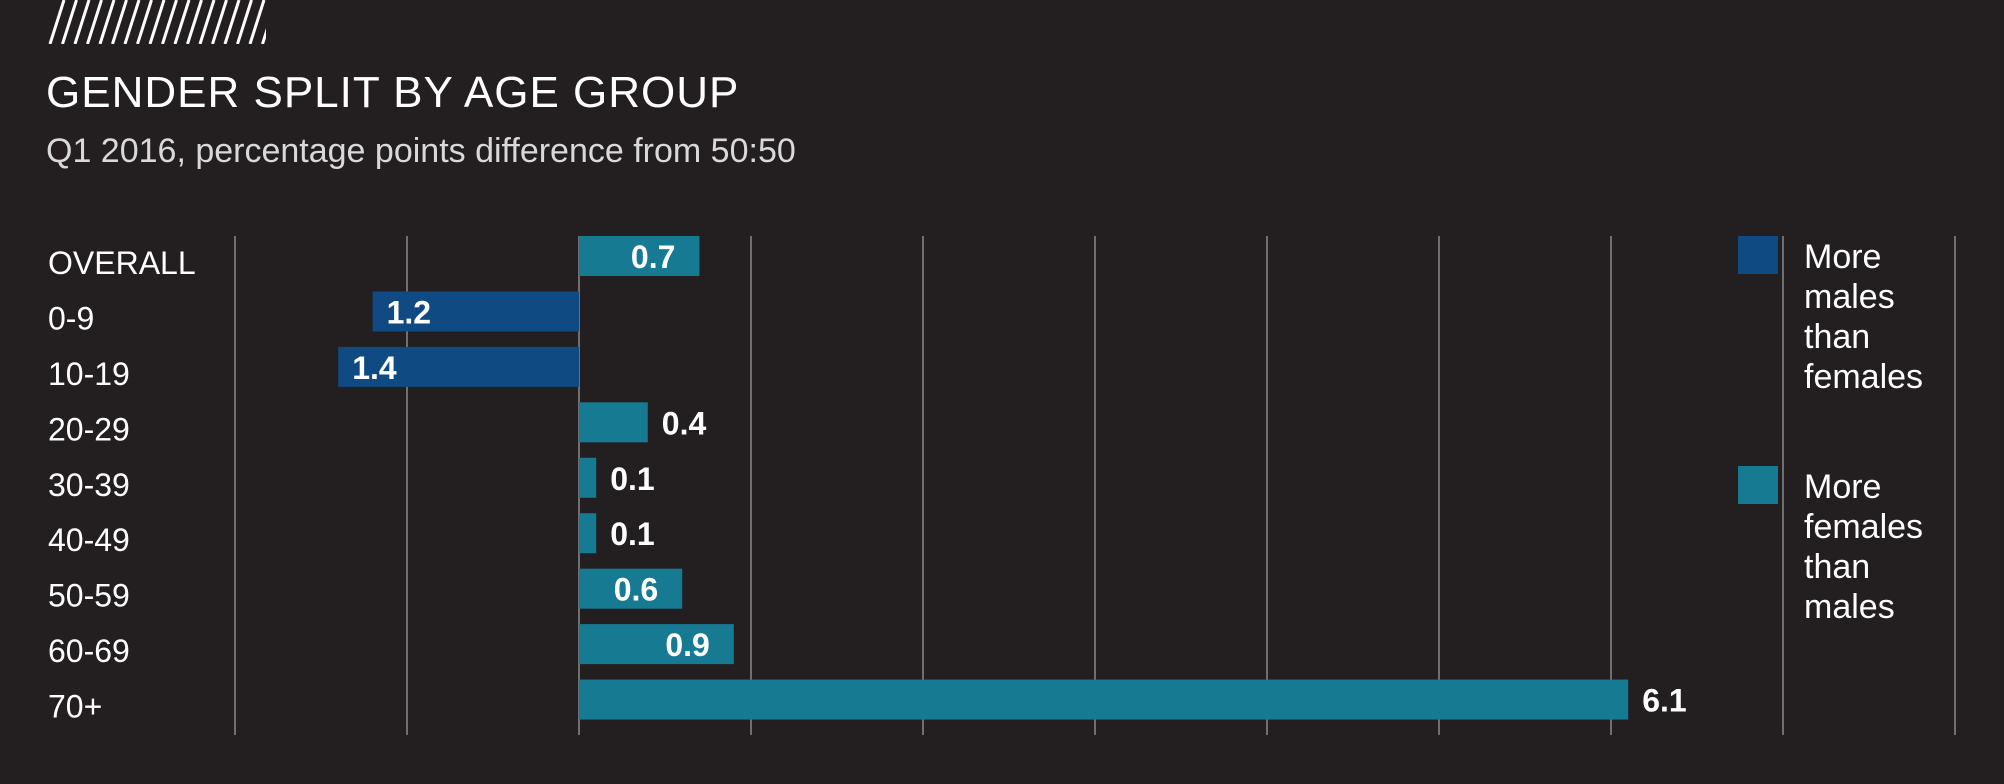  Describe the element at coordinates (636, 590) in the screenshot. I see `value-label: 0.6` at that location.